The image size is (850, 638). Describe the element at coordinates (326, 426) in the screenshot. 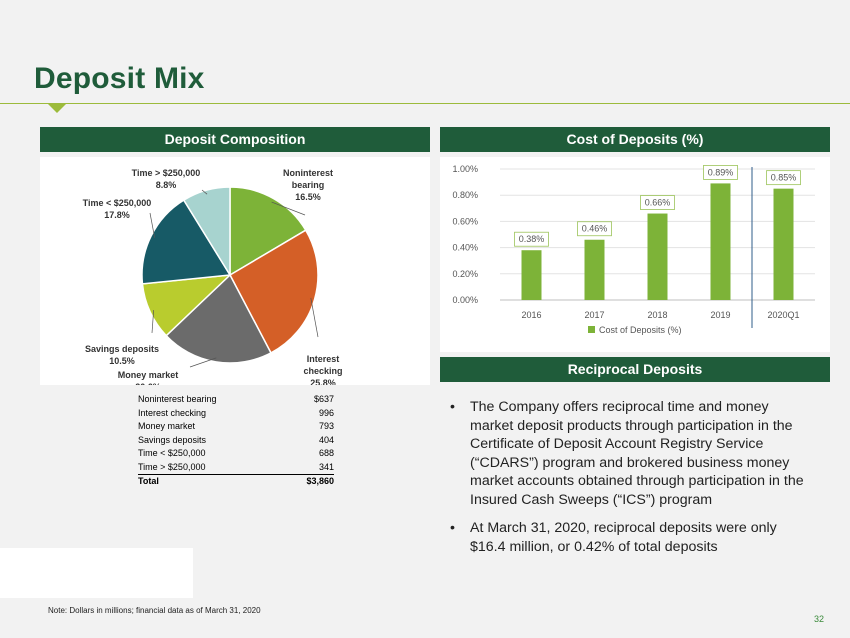

I see `row-value: 793` at that location.